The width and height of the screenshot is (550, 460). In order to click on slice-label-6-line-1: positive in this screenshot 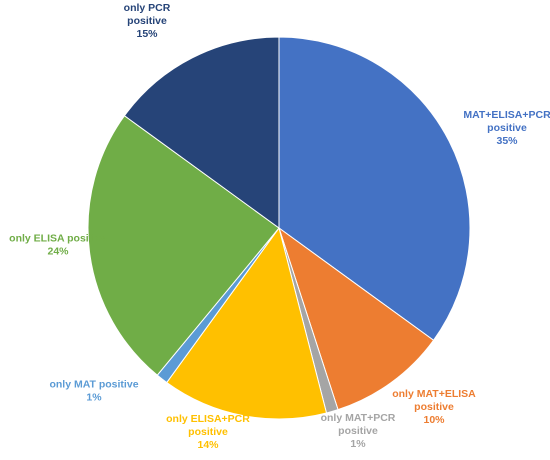, I will do `click(147, 21)`.